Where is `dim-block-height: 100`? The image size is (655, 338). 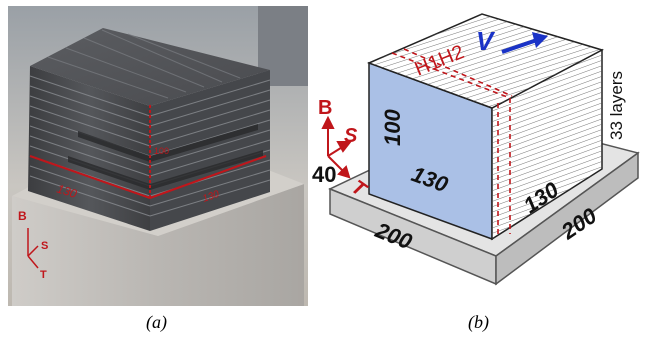 dim-block-height: 100 is located at coordinates (392, 127).